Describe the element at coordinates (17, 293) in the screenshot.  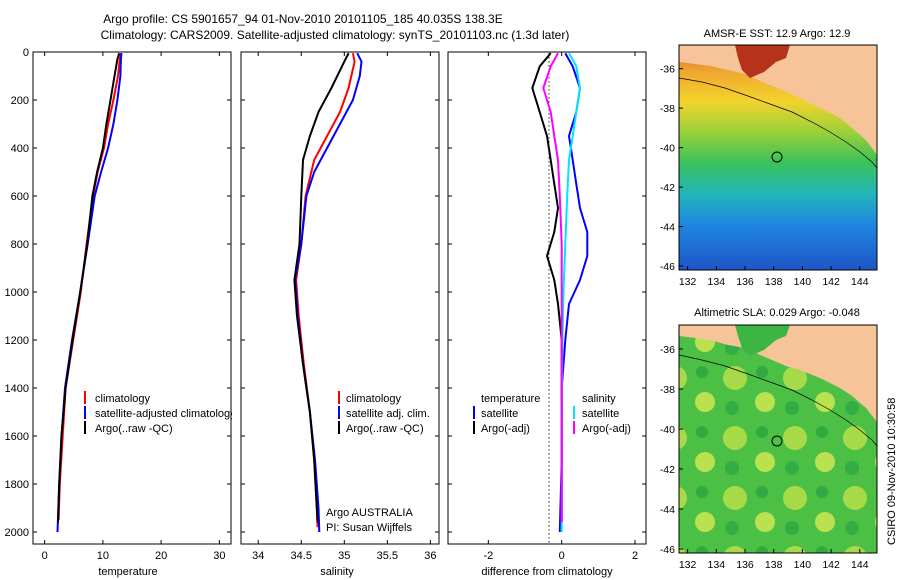
I see `y-tick-label: 1000` at that location.